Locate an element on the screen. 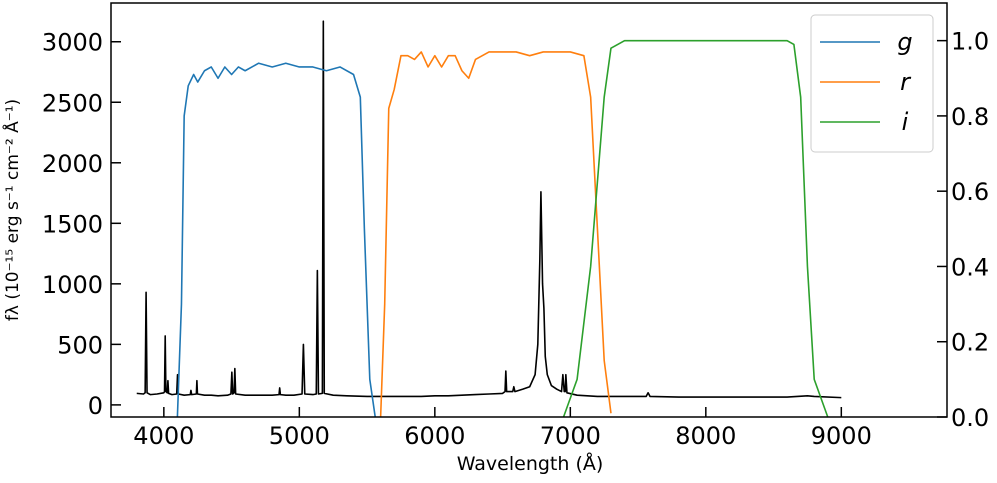  y2-tick-label: 0.2 is located at coordinates (970, 343).